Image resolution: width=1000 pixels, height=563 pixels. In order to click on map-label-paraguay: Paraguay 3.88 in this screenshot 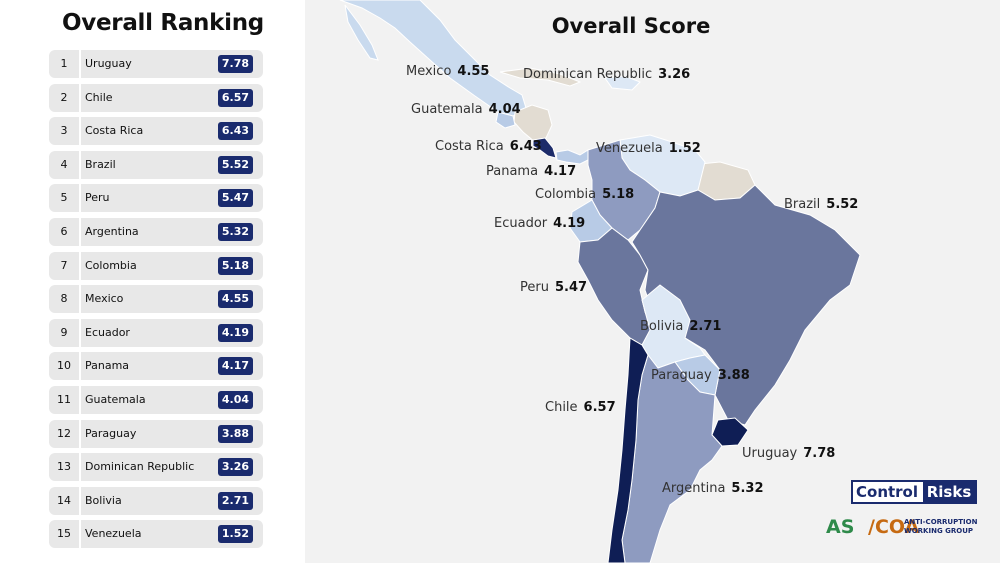, I will do `click(700, 375)`.